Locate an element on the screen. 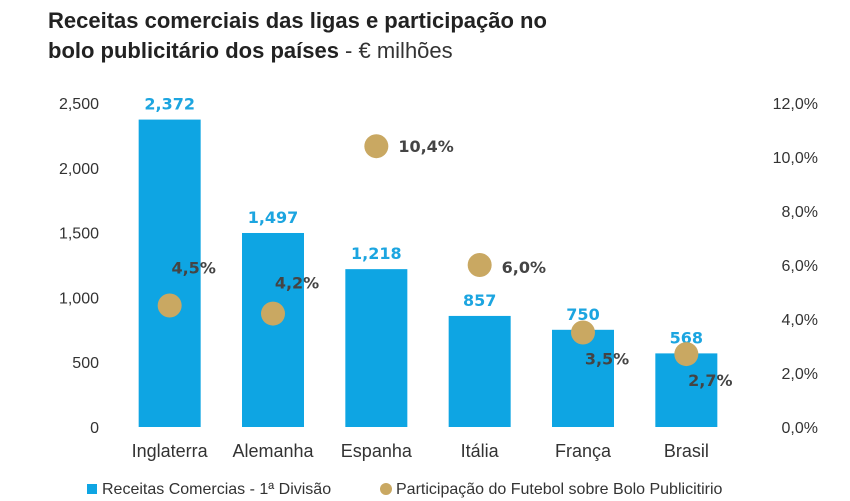 Image resolution: width=850 pixels, height=501 pixels. category-label: França is located at coordinates (583, 451).